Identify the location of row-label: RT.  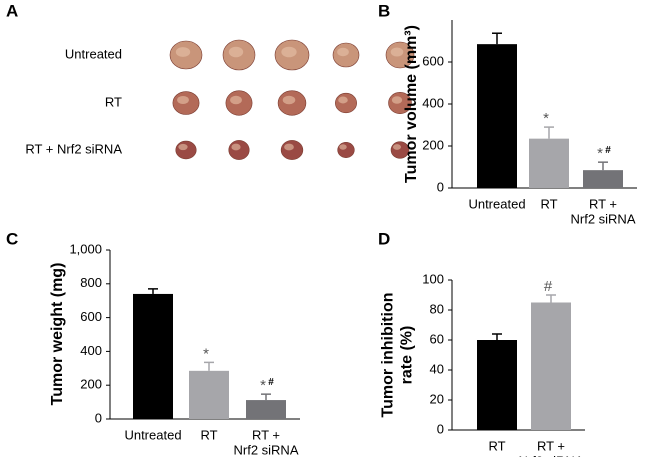
(113, 101).